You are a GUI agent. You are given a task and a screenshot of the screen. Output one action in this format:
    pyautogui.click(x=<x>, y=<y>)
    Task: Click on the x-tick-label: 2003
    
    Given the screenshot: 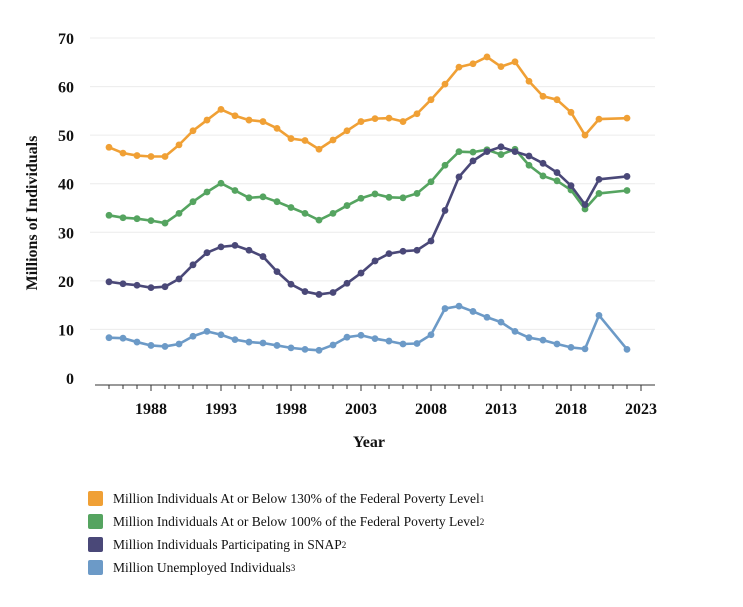 What is the action you would take?
    pyautogui.click(x=361, y=409)
    